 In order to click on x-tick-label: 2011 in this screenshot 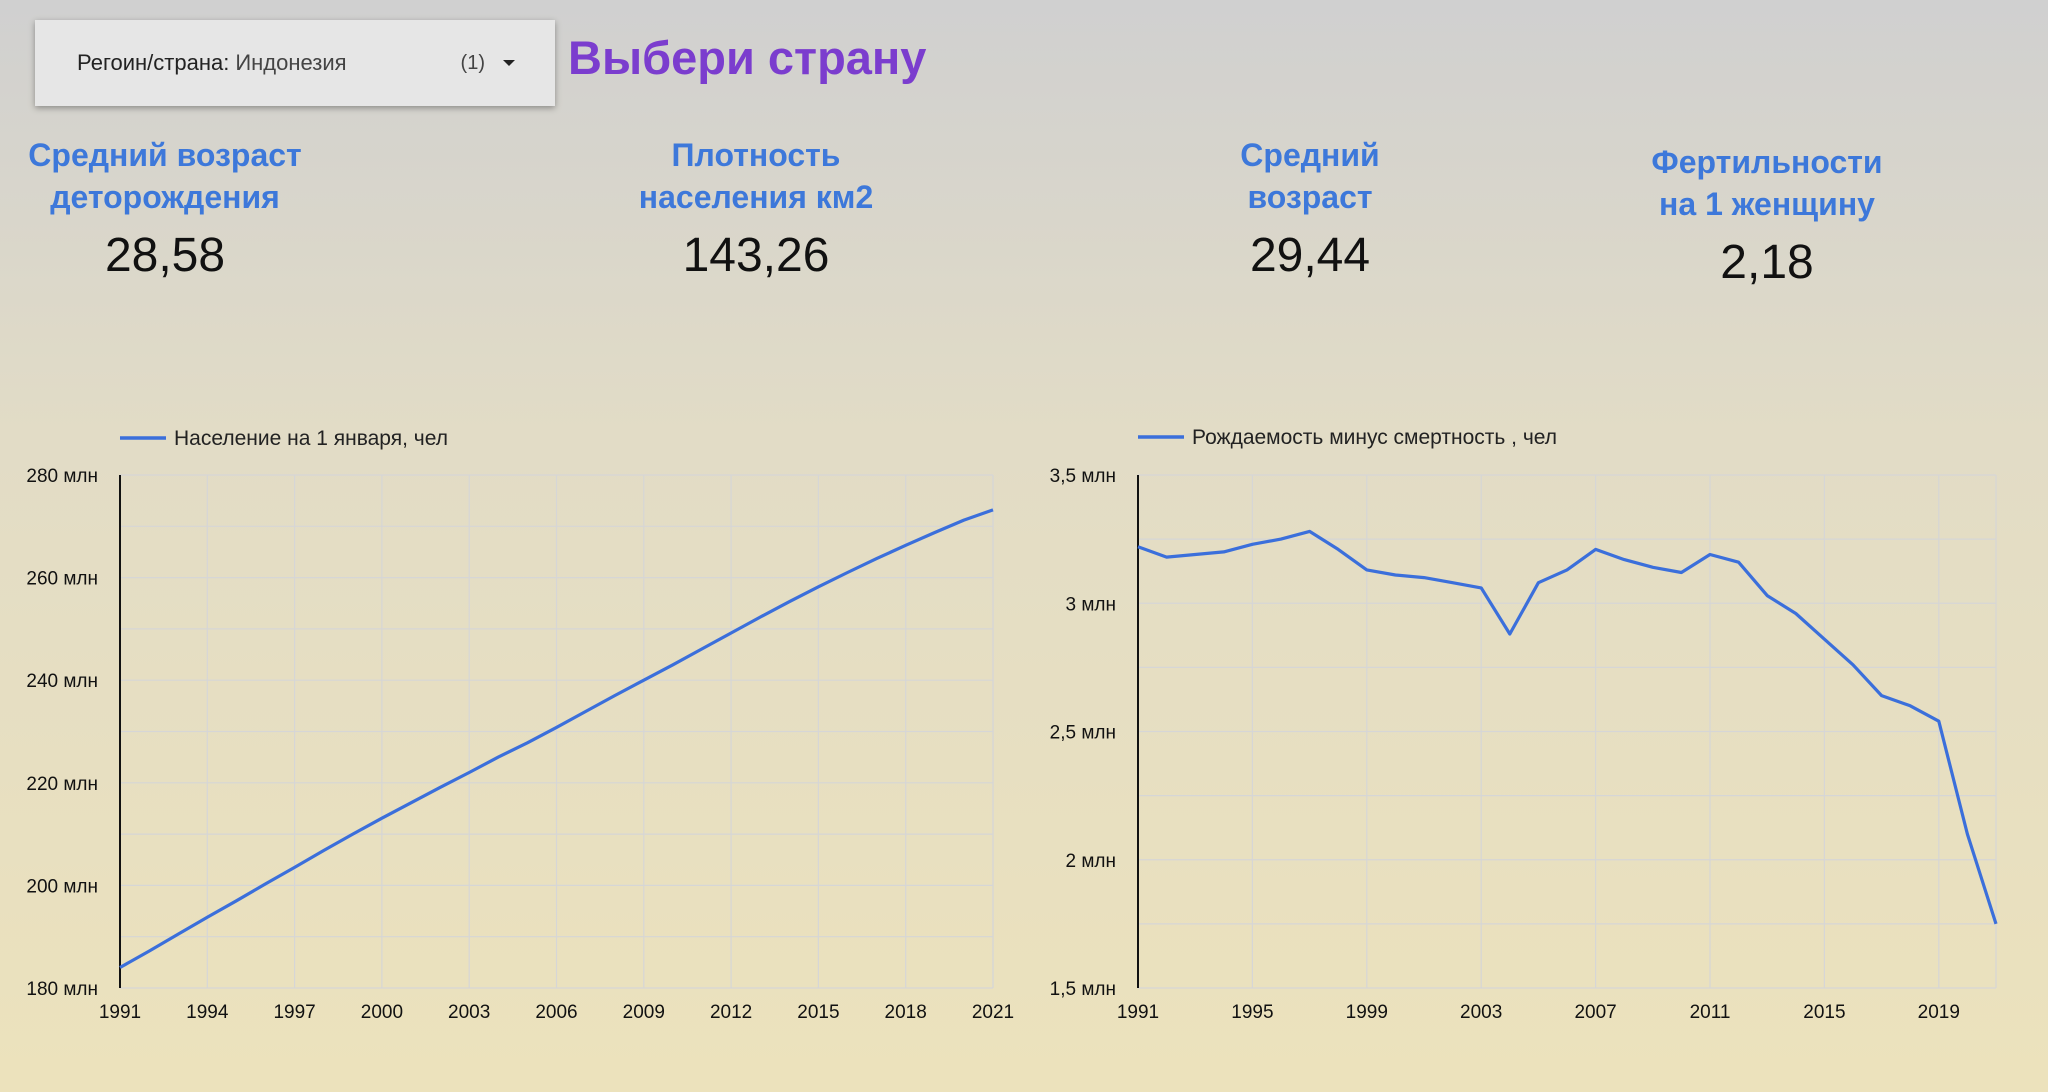, I will do `click(1710, 1012)`.